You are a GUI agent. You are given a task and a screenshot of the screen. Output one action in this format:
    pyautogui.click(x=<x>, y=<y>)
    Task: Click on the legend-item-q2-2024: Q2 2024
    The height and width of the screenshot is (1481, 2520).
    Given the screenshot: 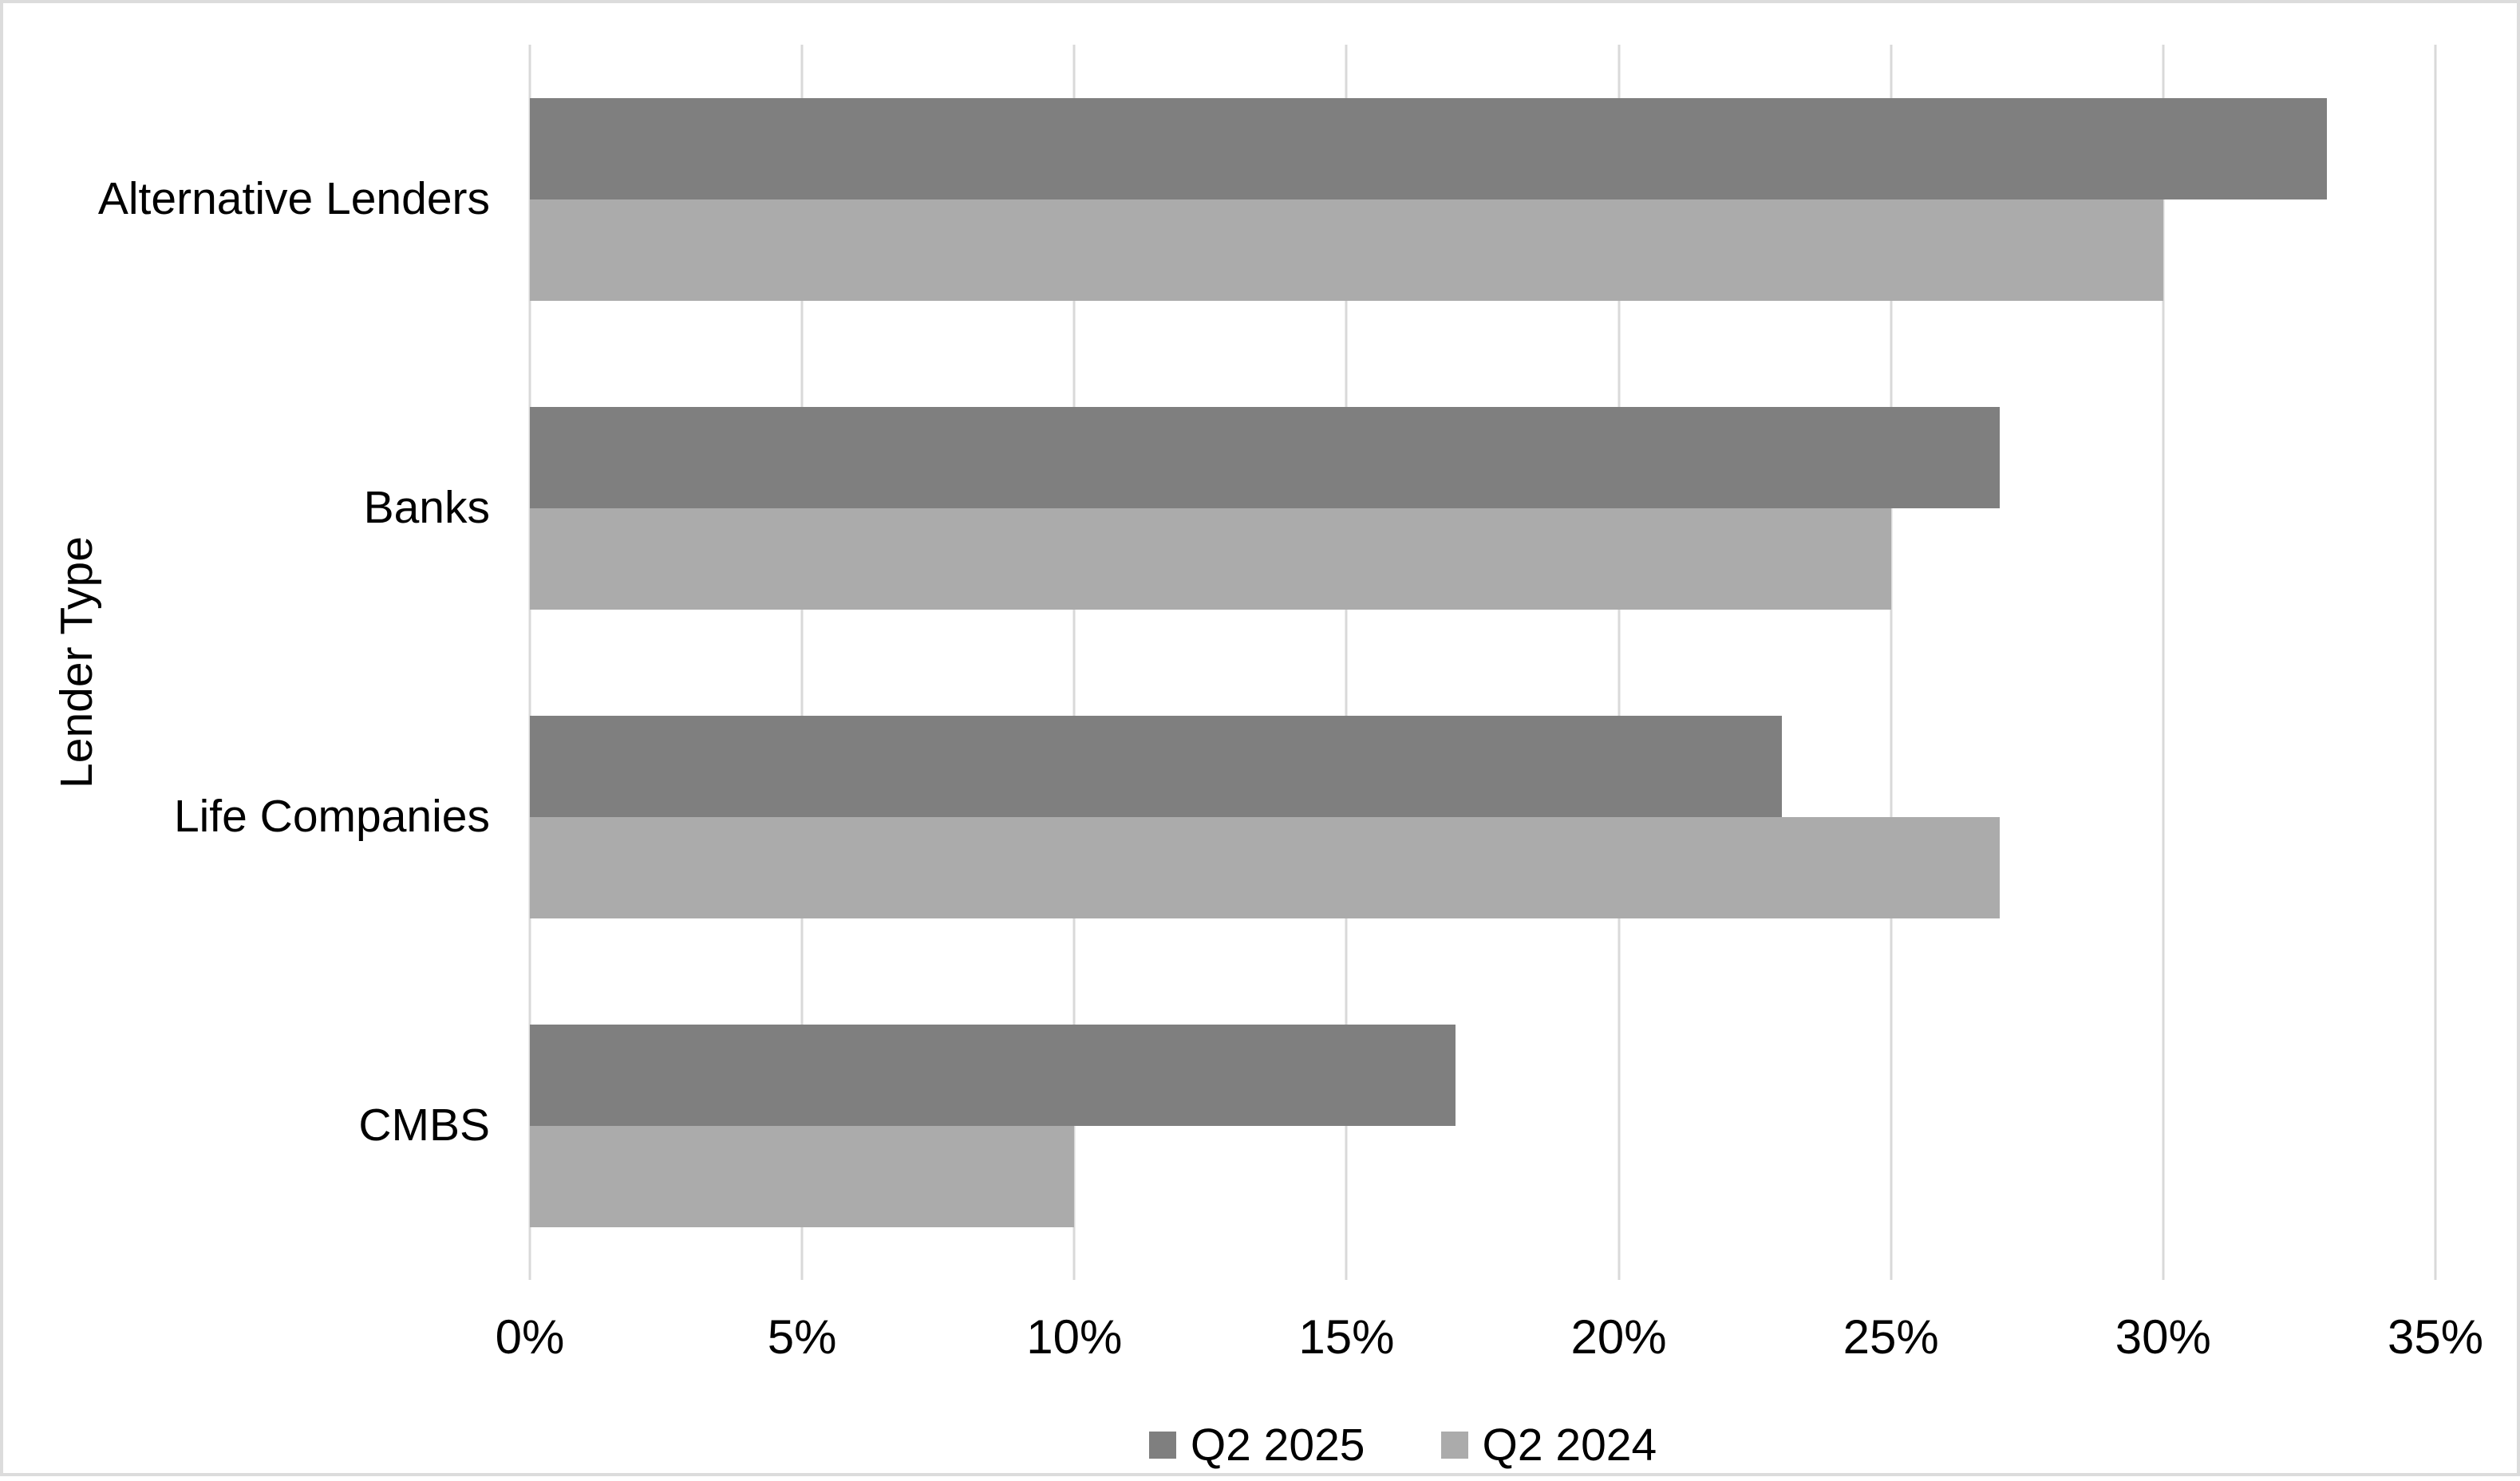 What is the action you would take?
    pyautogui.click(x=1549, y=1445)
    